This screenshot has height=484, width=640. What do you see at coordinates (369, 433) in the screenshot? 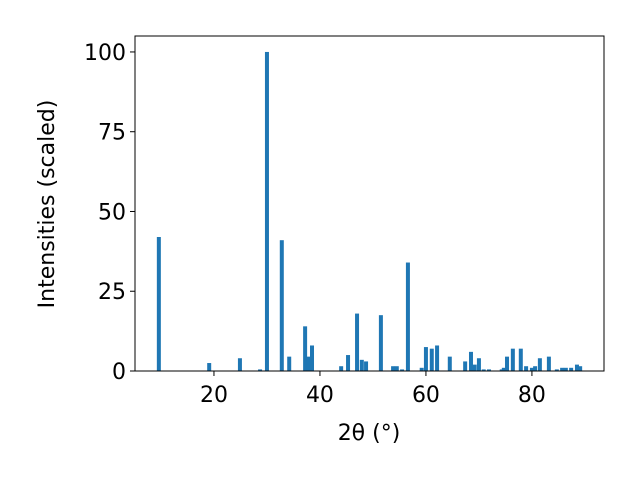
I see `x-axis-label: 2θ (°)` at bounding box center [369, 433].